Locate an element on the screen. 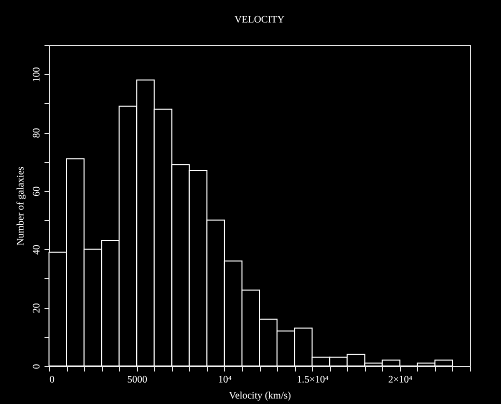  y-tick-label: 80 is located at coordinates (37, 133).